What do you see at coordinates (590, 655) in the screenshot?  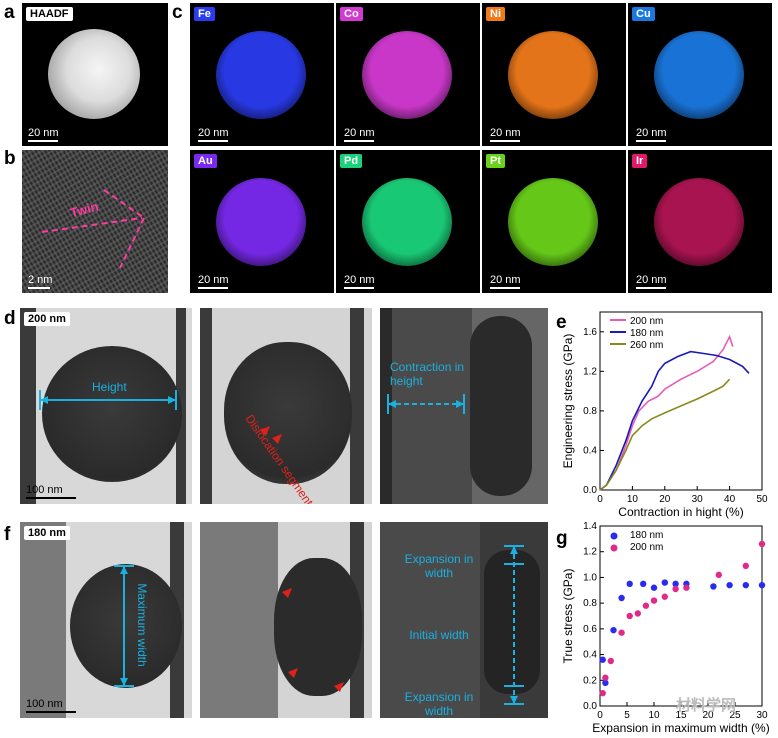 I see `y-tick-label: 0.4` at bounding box center [590, 655].